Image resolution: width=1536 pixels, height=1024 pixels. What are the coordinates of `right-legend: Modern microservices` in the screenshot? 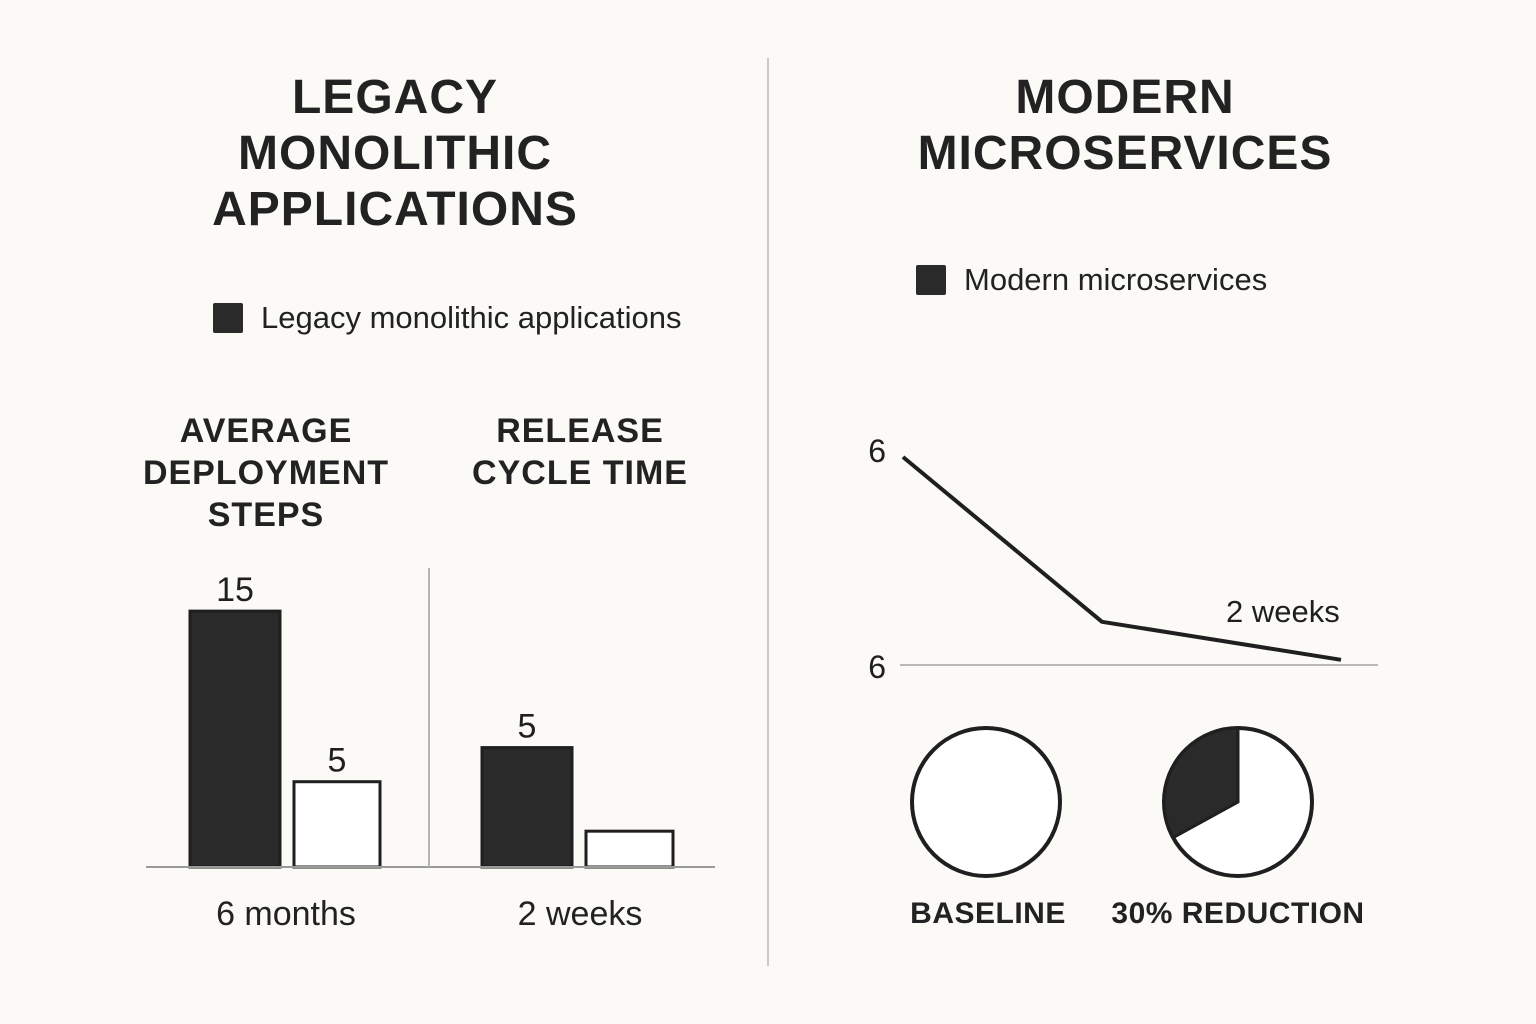 It's located at (1091, 280).